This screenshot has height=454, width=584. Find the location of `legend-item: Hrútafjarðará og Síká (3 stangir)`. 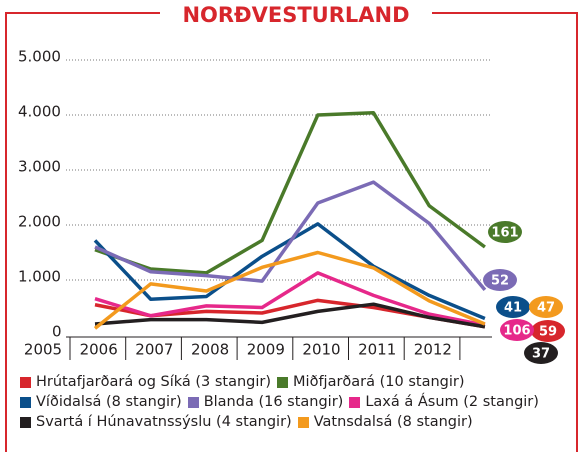

legend-item: Hrútafjarðará og Síká (3 stangir) is located at coordinates (145, 382).